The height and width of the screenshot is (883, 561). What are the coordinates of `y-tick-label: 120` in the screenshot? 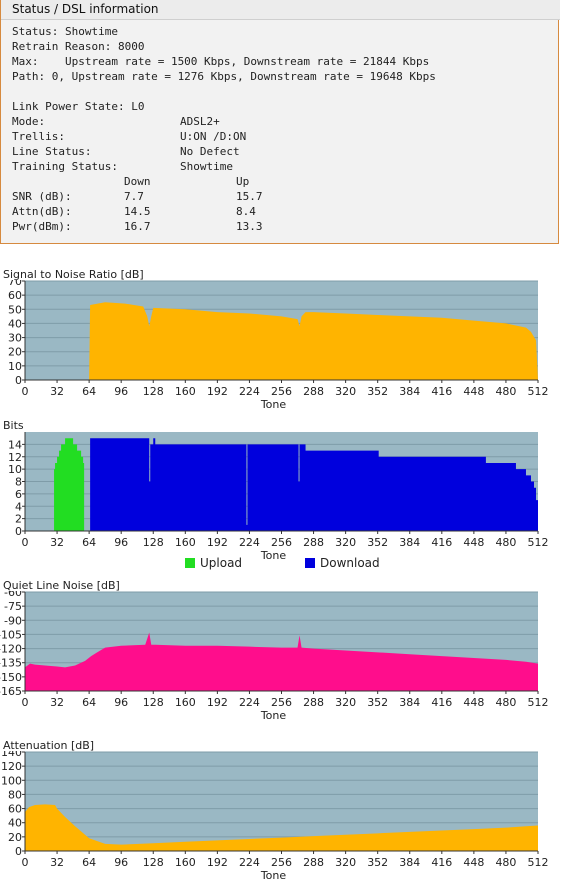 It's located at (11, 766).